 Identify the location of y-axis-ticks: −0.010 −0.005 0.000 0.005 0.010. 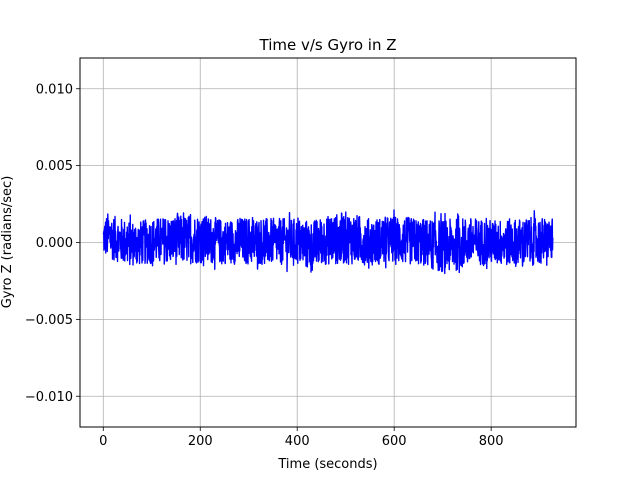
(52, 243).